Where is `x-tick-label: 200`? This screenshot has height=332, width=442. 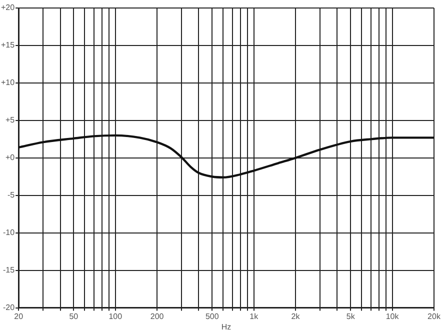 x-tick-label: 200 is located at coordinates (157, 316).